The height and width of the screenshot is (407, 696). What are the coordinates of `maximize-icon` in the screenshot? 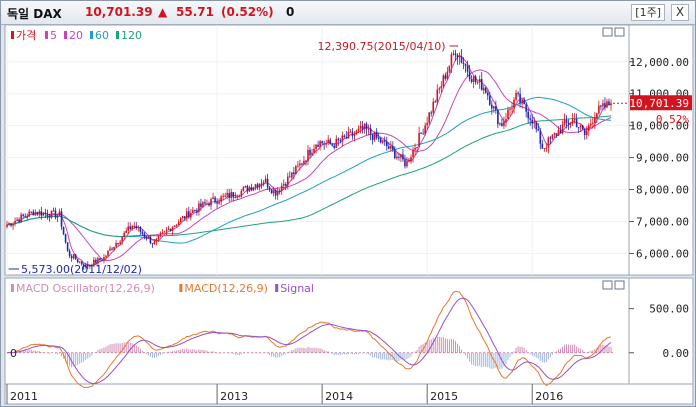 It's located at (607, 32).